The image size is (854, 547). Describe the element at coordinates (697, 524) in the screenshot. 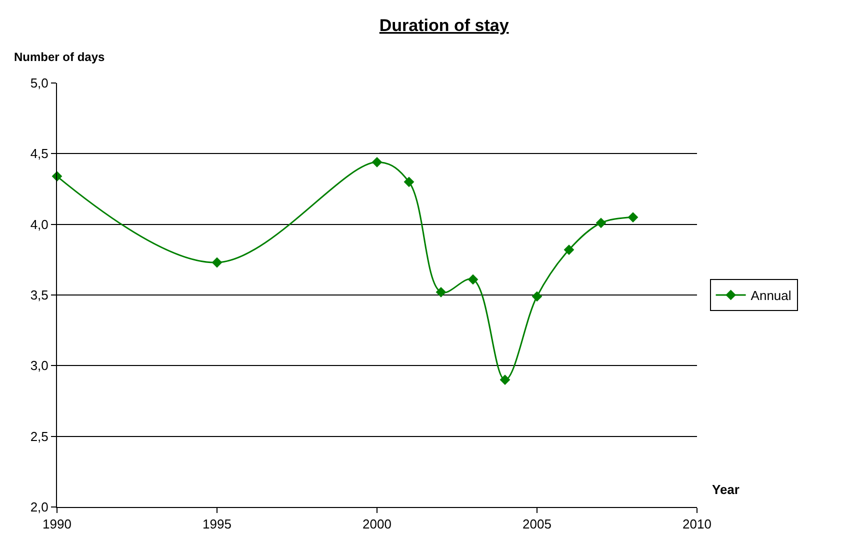

I see `x-tick-label: 2010` at that location.